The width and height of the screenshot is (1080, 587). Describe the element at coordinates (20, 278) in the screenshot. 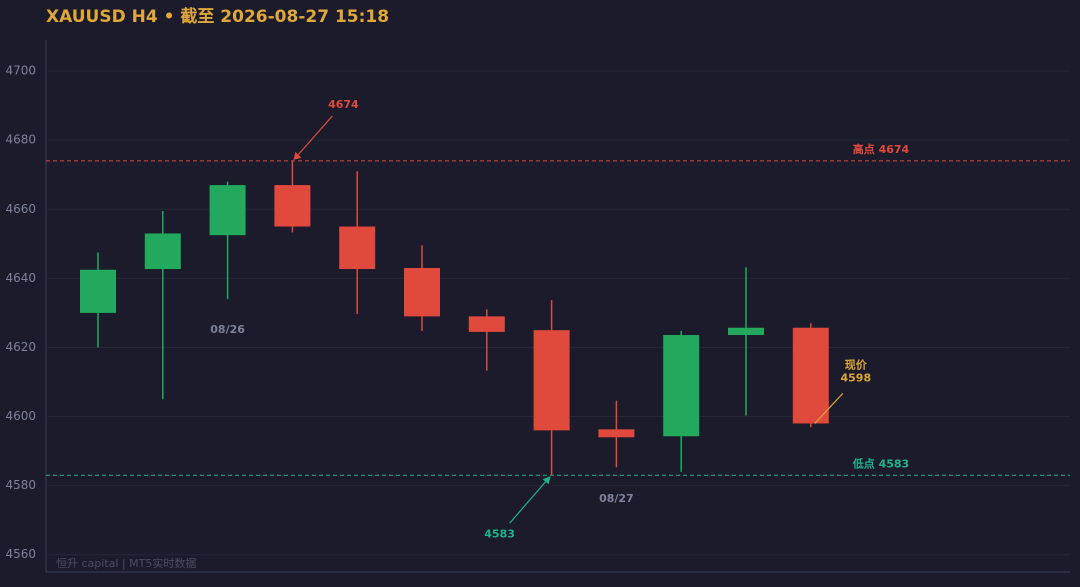

I see `y-tick-label: 4640` at that location.